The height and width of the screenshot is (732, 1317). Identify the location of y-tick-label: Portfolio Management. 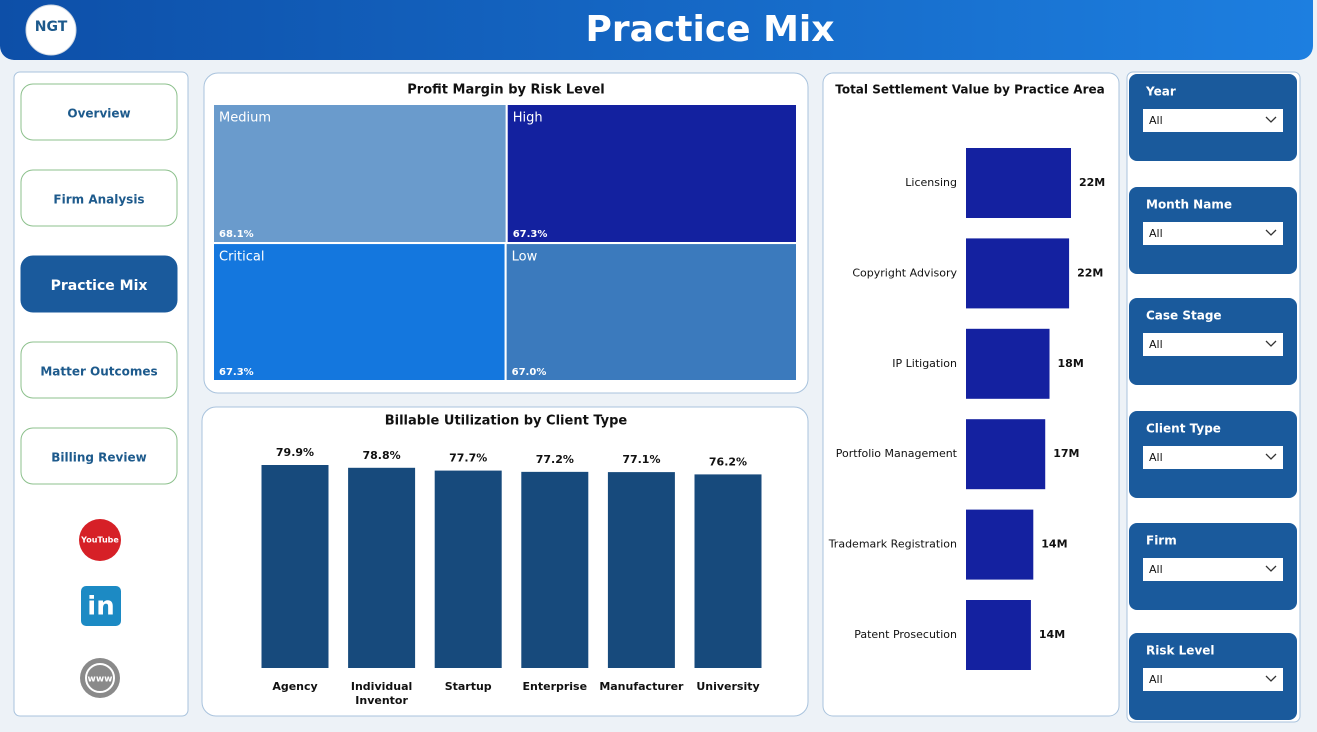
(897, 453).